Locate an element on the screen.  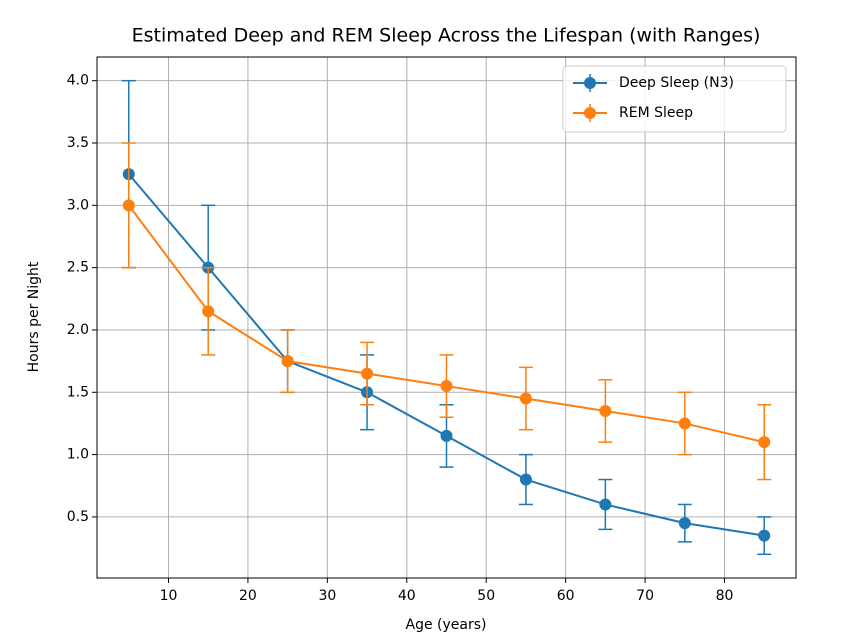
legend-box is located at coordinates (674, 99).